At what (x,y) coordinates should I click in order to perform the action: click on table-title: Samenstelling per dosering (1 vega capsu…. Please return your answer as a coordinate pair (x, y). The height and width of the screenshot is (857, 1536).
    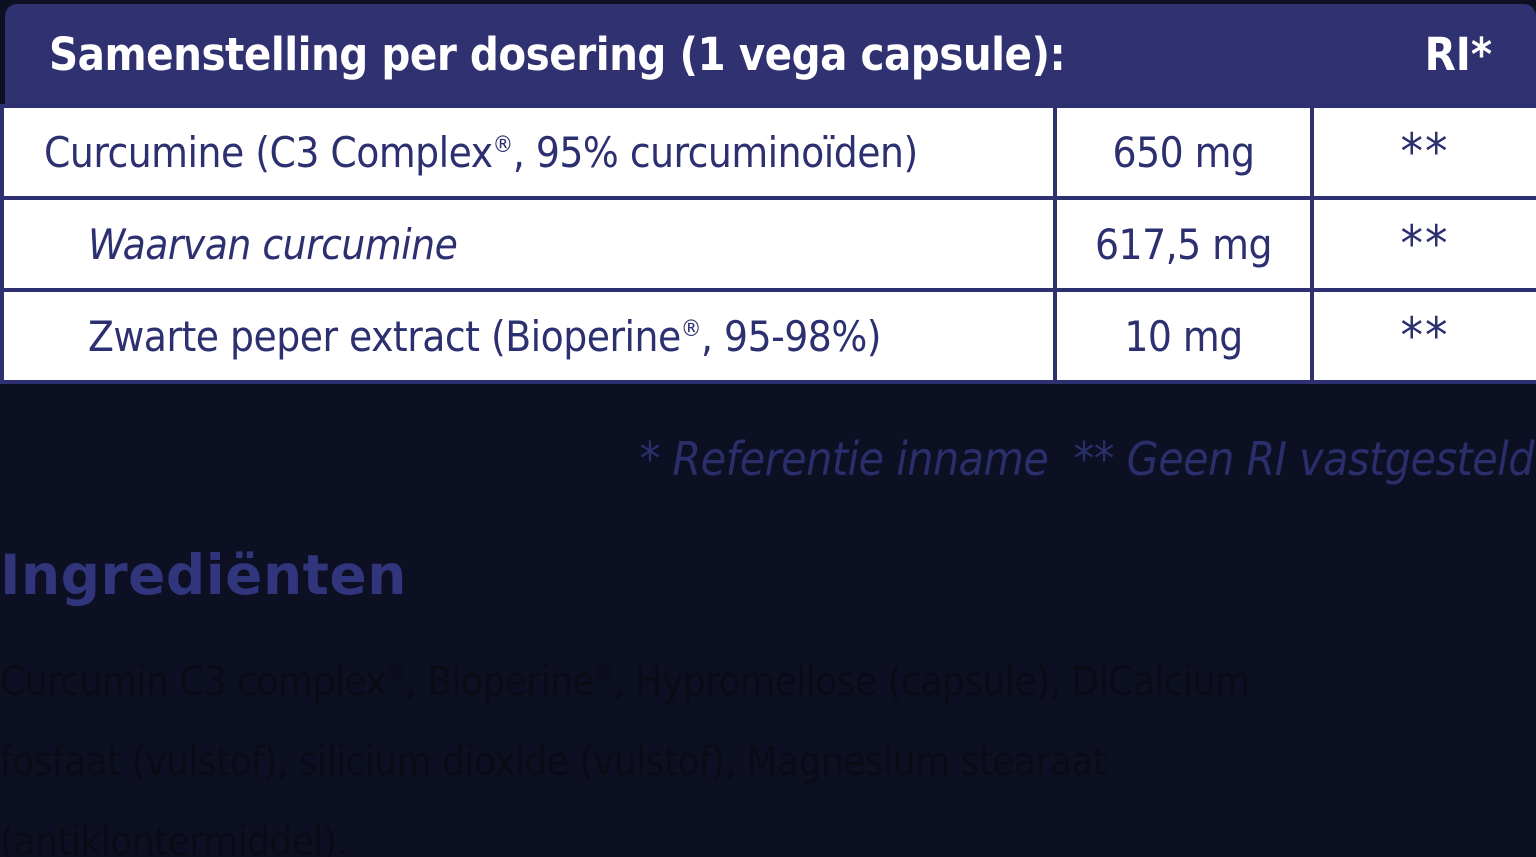
    Looking at the image, I should click on (557, 54).